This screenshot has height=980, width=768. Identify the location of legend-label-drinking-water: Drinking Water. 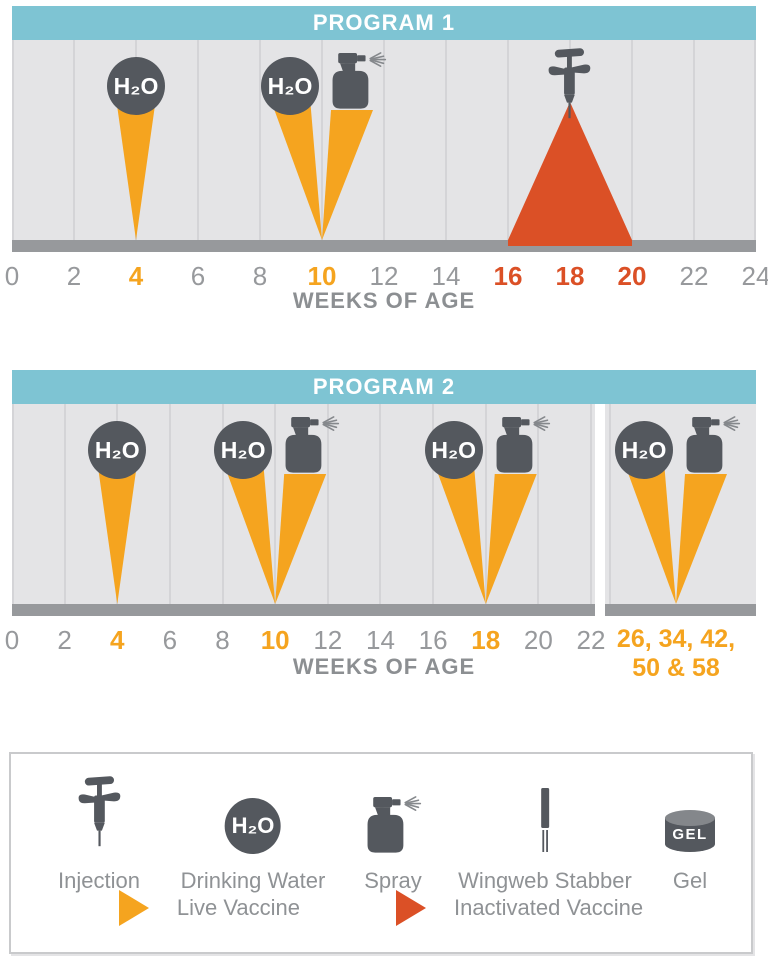
(253, 880).